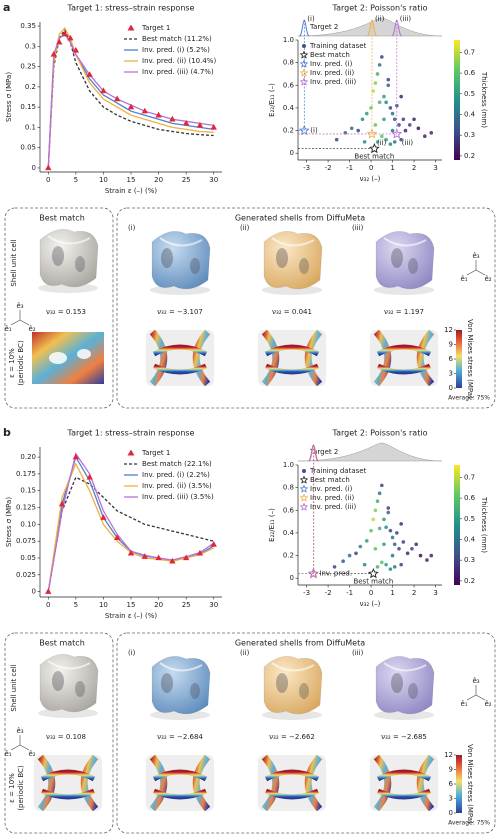  I want to click on x-tick-label: 2, so click(414, 593).